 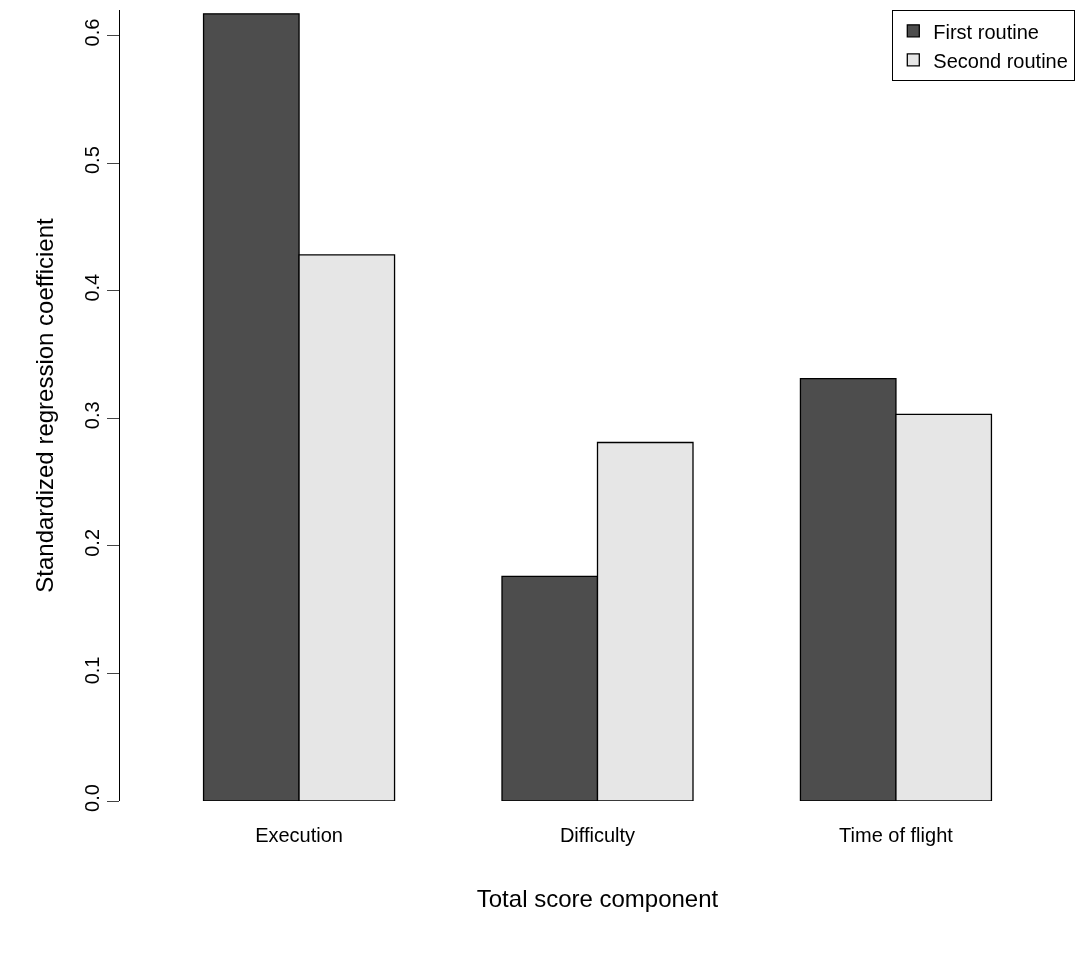 What do you see at coordinates (91, 32) in the screenshot?
I see `y-tick-label: 0.6` at bounding box center [91, 32].